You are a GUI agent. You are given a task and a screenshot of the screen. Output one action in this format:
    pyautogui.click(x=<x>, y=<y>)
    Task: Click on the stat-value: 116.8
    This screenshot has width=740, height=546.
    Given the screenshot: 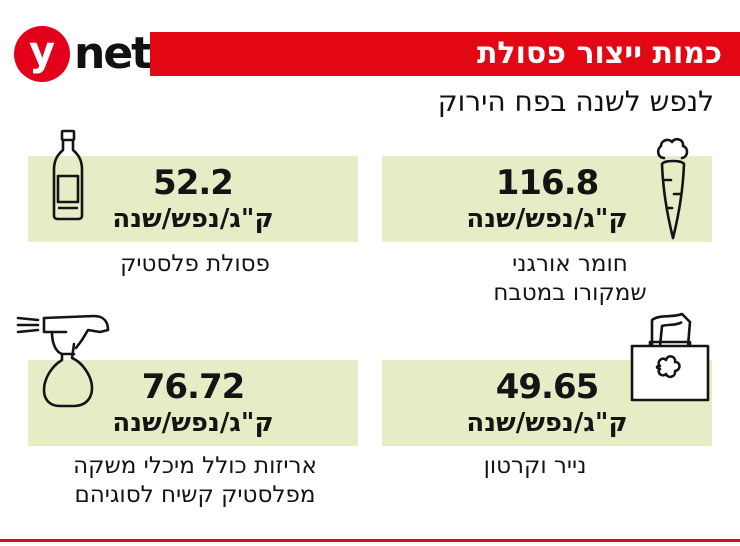 What is the action you would take?
    pyautogui.click(x=547, y=183)
    